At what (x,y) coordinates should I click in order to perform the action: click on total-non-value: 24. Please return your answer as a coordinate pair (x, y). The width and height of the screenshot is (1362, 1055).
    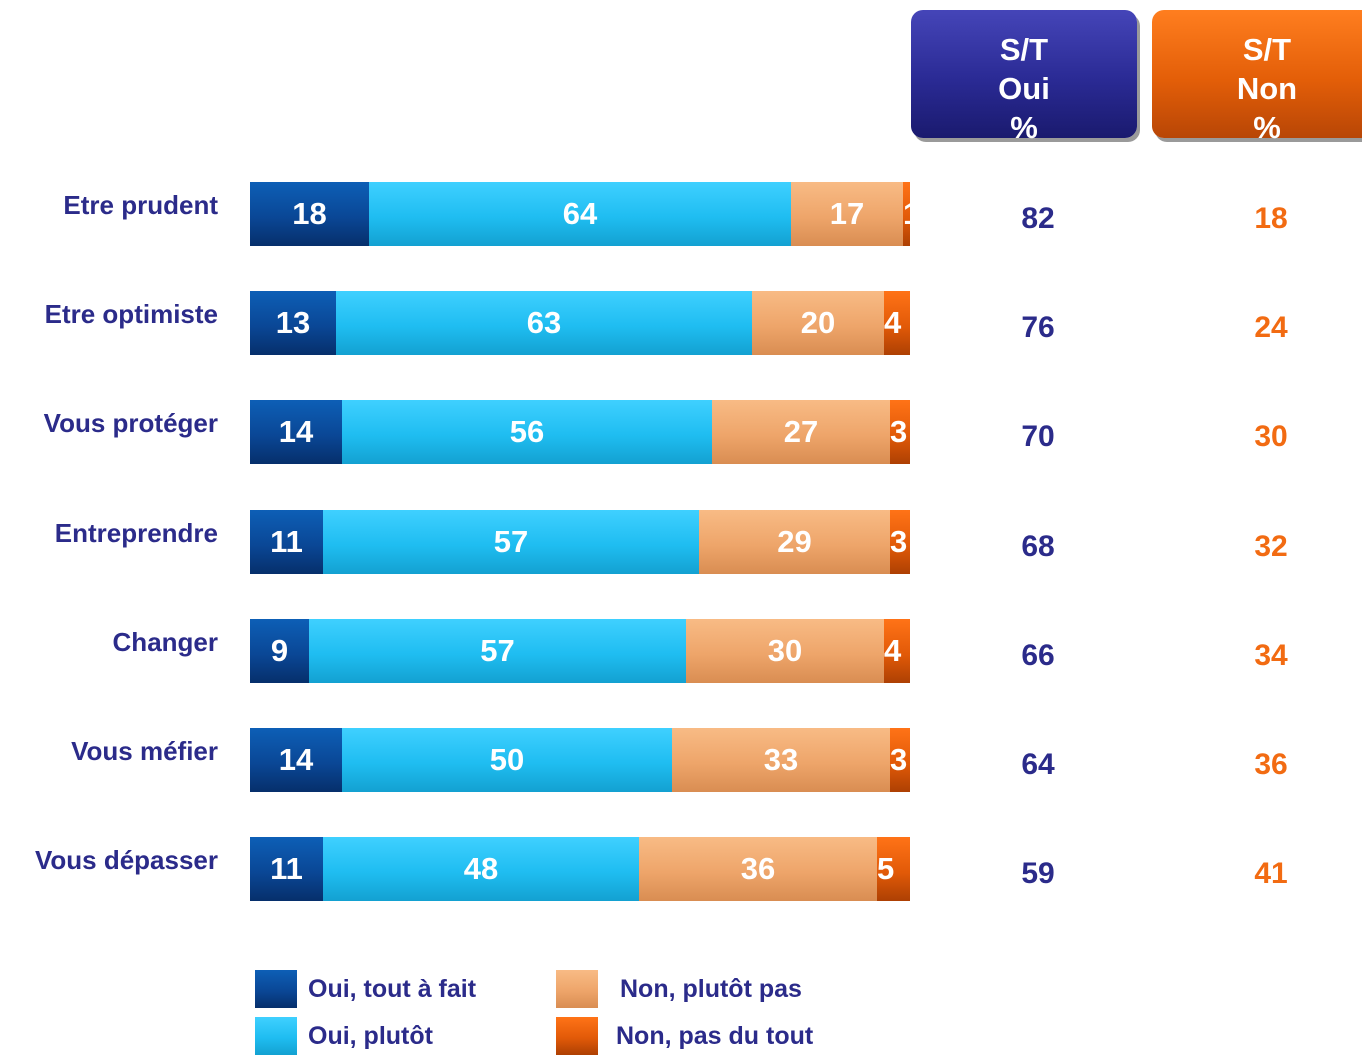
    Looking at the image, I should click on (1271, 328).